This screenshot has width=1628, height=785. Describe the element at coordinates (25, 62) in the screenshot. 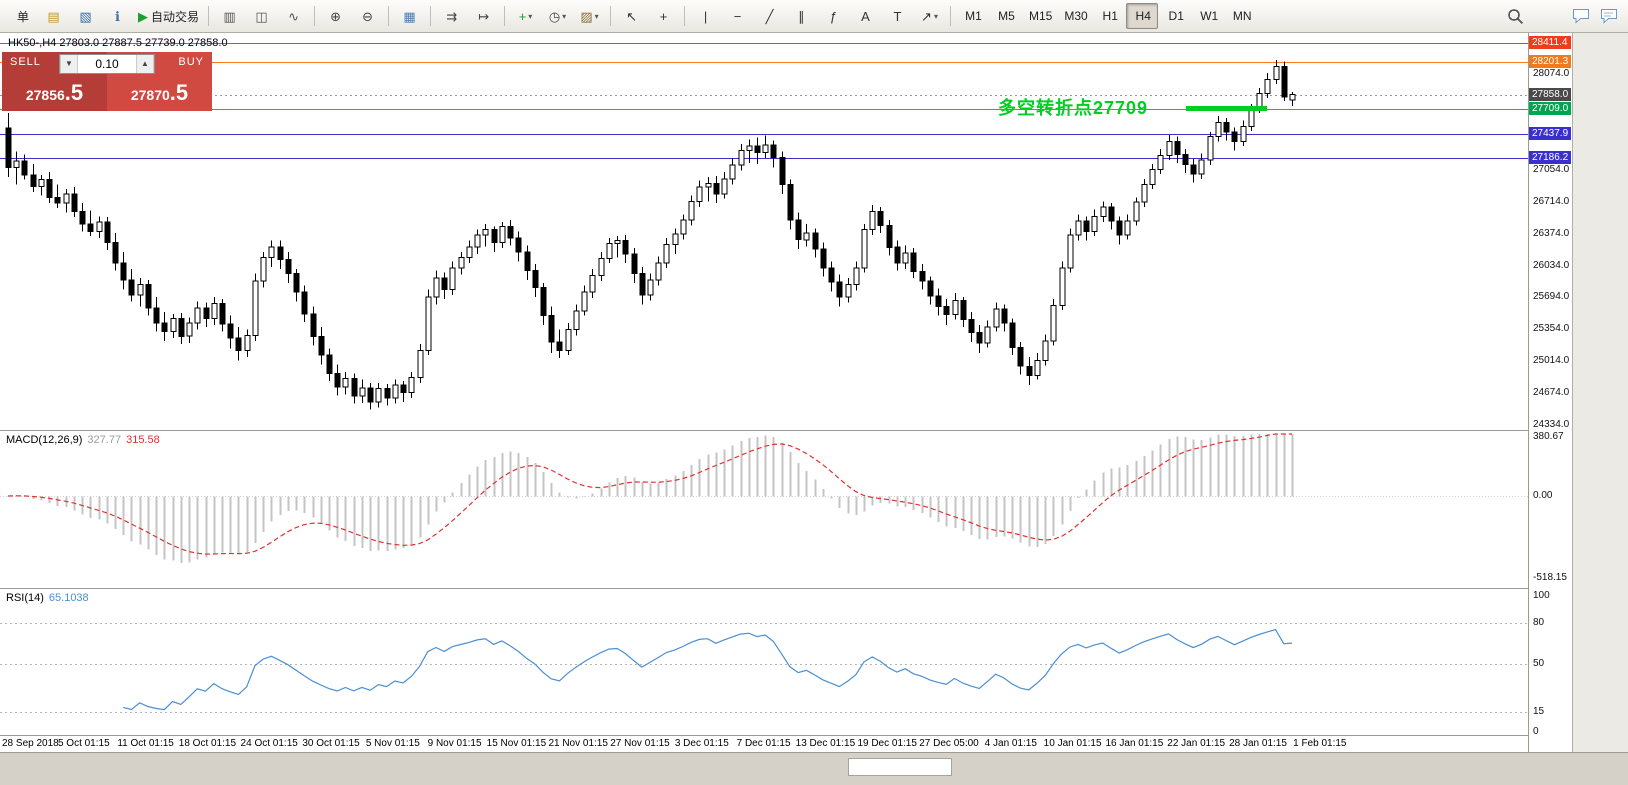

I see `sell-label: SELL` at that location.